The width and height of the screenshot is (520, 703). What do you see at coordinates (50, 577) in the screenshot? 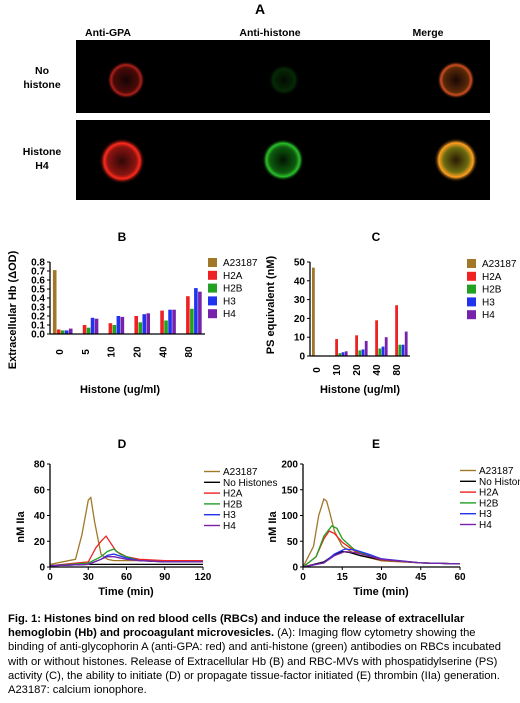
I see `panel-d-x-tick-label: 0` at bounding box center [50, 577].